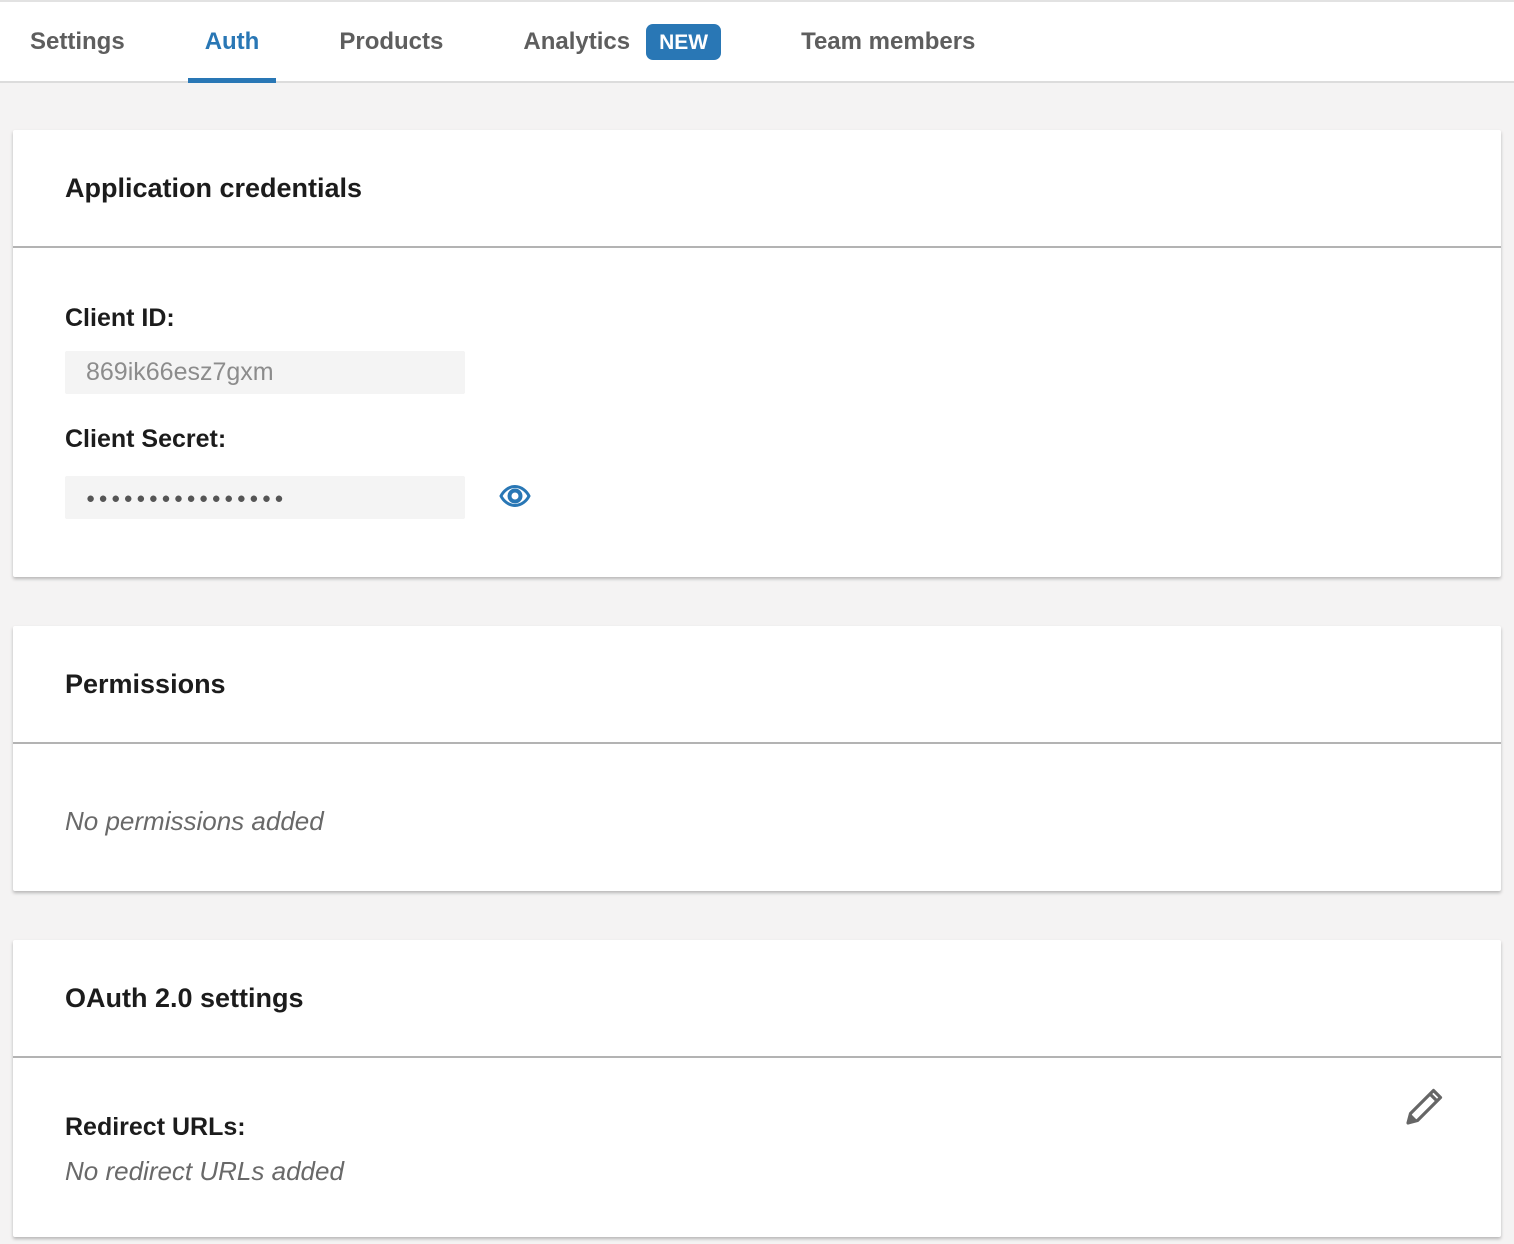 The image size is (1514, 1244). I want to click on client-id-label: Client ID:, so click(120, 318).